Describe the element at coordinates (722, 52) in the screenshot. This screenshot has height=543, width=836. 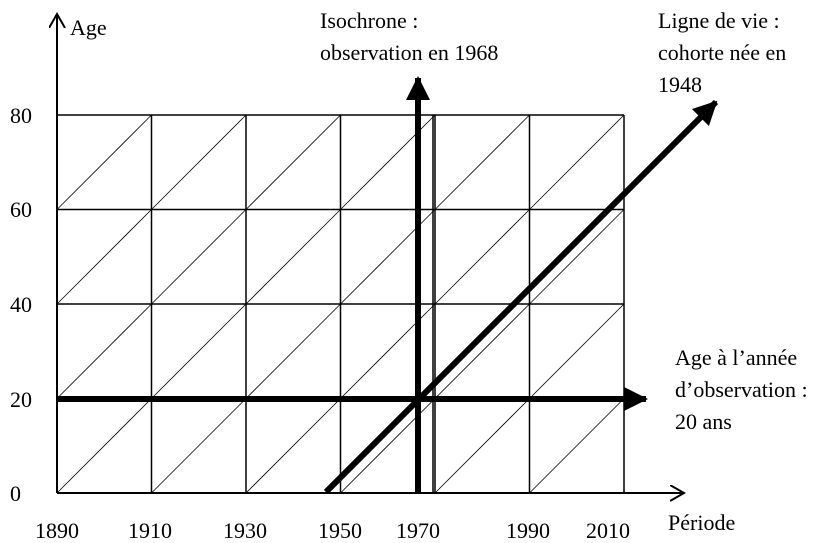
I see `annotation: cohorte née en` at that location.